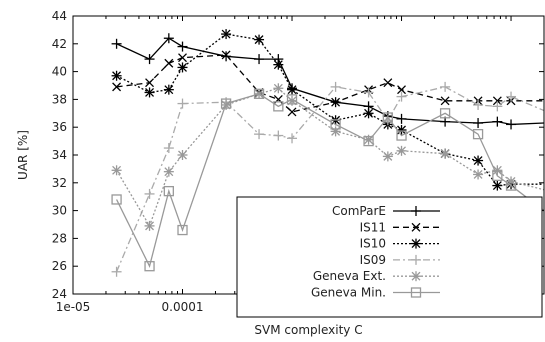 The image size is (545, 342). Describe the element at coordinates (59, 16) in the screenshot. I see `y-tick-label: 44` at that location.